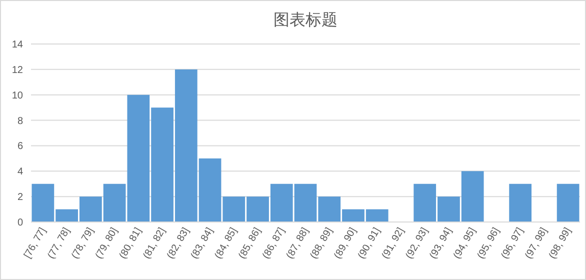 This screenshot has width=586, height=280. What do you see at coordinates (20, 198) in the screenshot?
I see `y-tick-label: 2` at bounding box center [20, 198].